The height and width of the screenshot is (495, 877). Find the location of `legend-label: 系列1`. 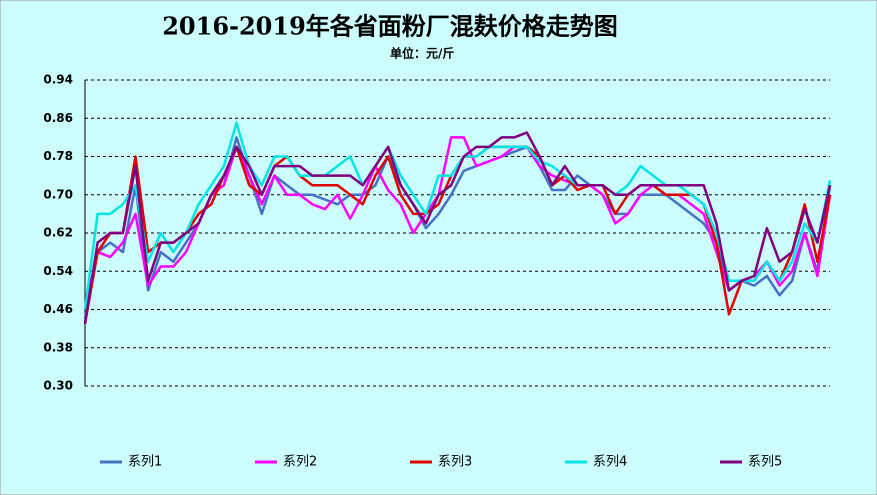

legend-label: 系列1 is located at coordinates (145, 462).